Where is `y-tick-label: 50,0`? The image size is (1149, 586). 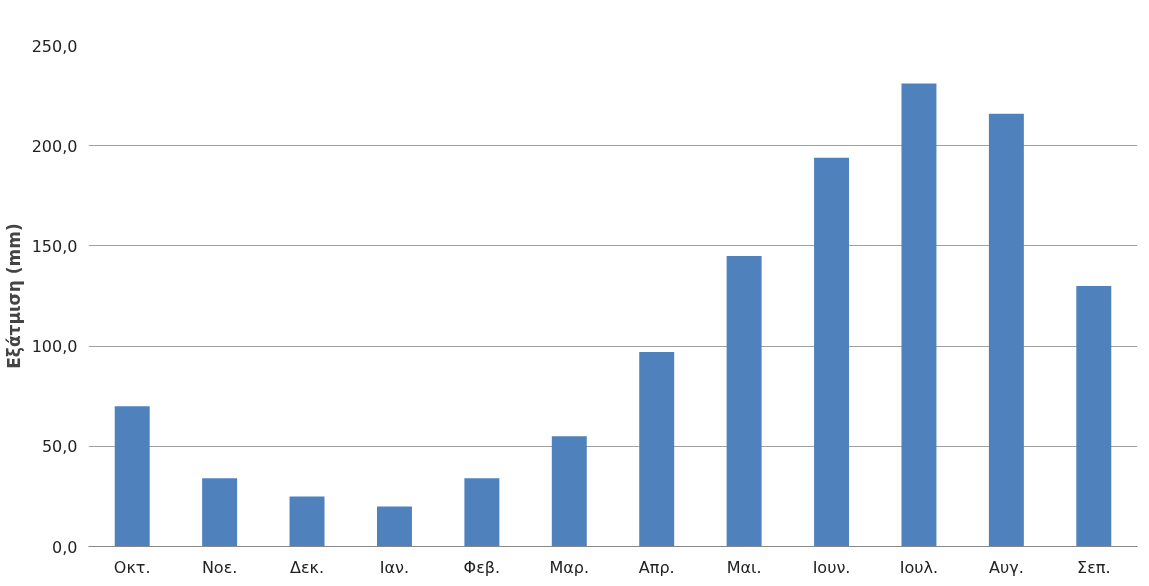 y-tick-label: 50,0 is located at coordinates (59, 447).